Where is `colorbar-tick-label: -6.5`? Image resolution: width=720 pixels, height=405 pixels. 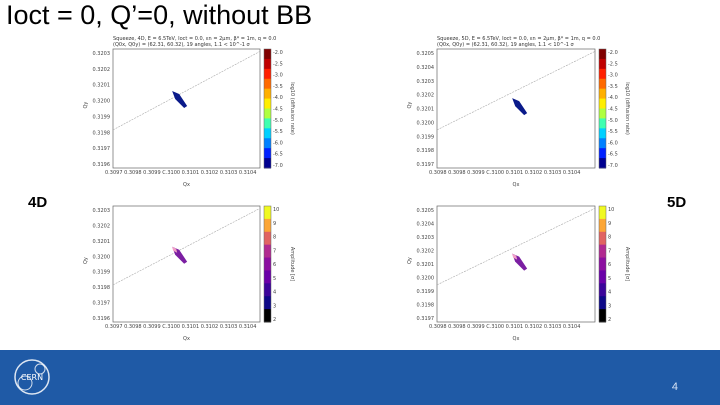 colorbar-tick-label: -6.5 is located at coordinates (278, 155).